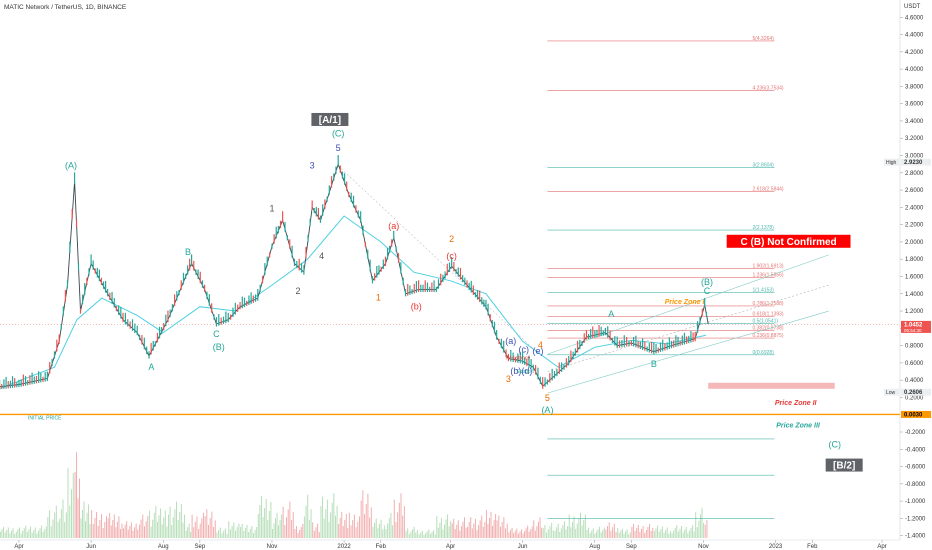 The image size is (932, 550). What do you see at coordinates (521, 371) in the screenshot?
I see `wave-label: (b)(d)` at bounding box center [521, 371].